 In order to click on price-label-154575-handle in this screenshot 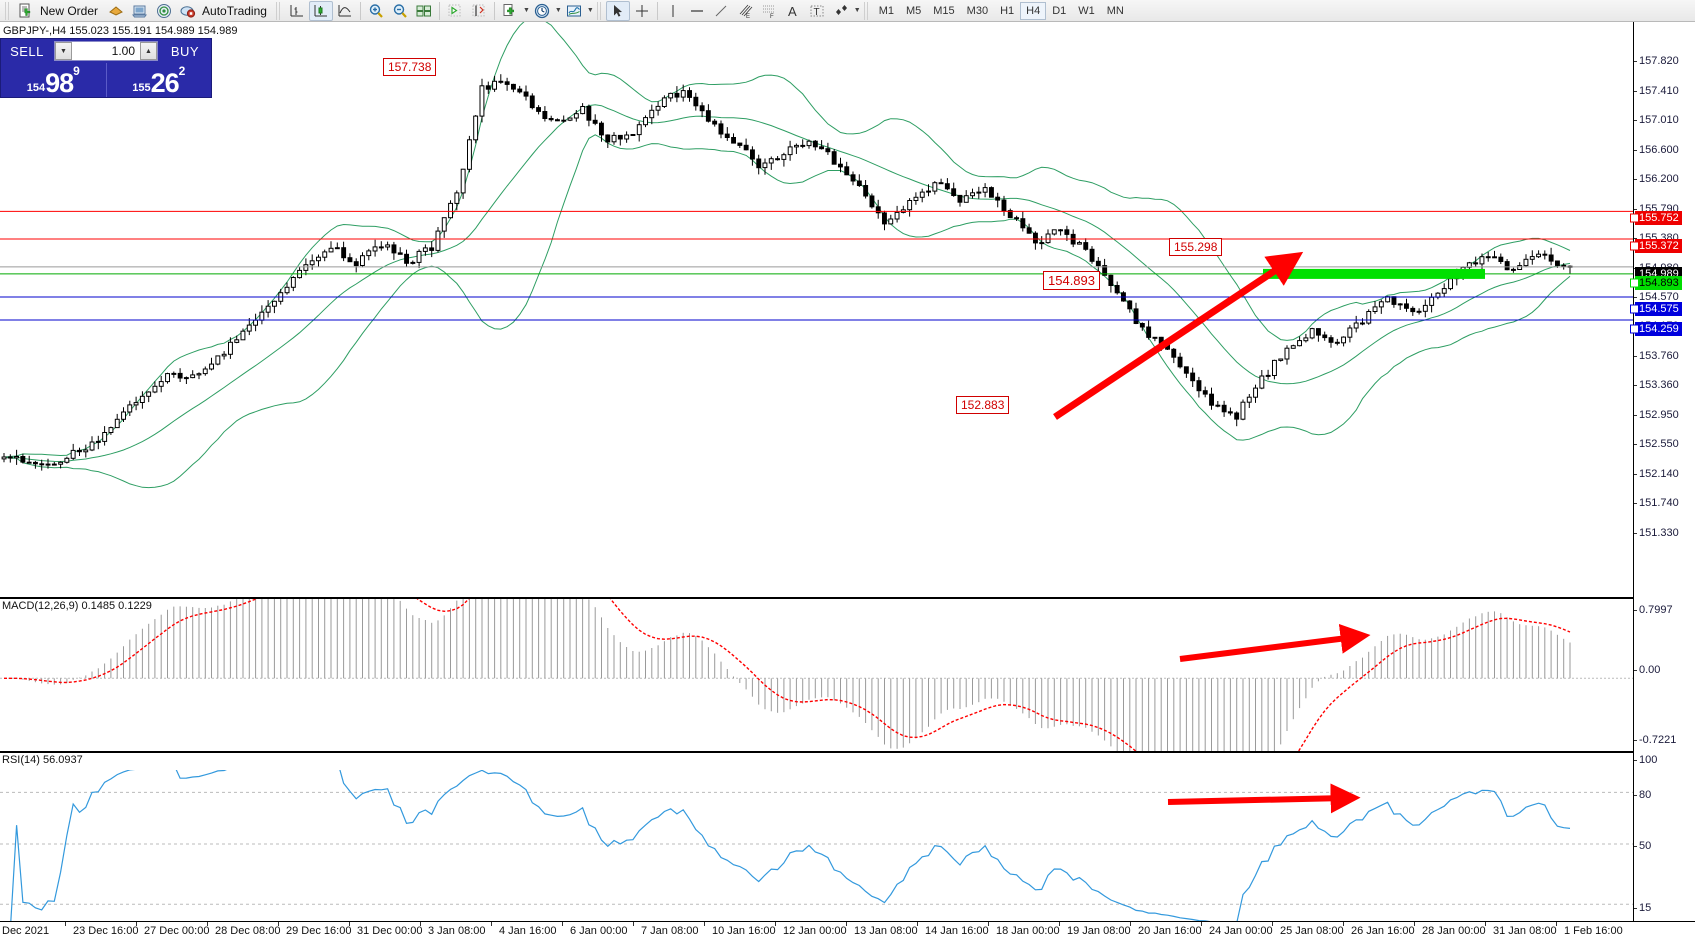, I will do `click(1634, 309)`.